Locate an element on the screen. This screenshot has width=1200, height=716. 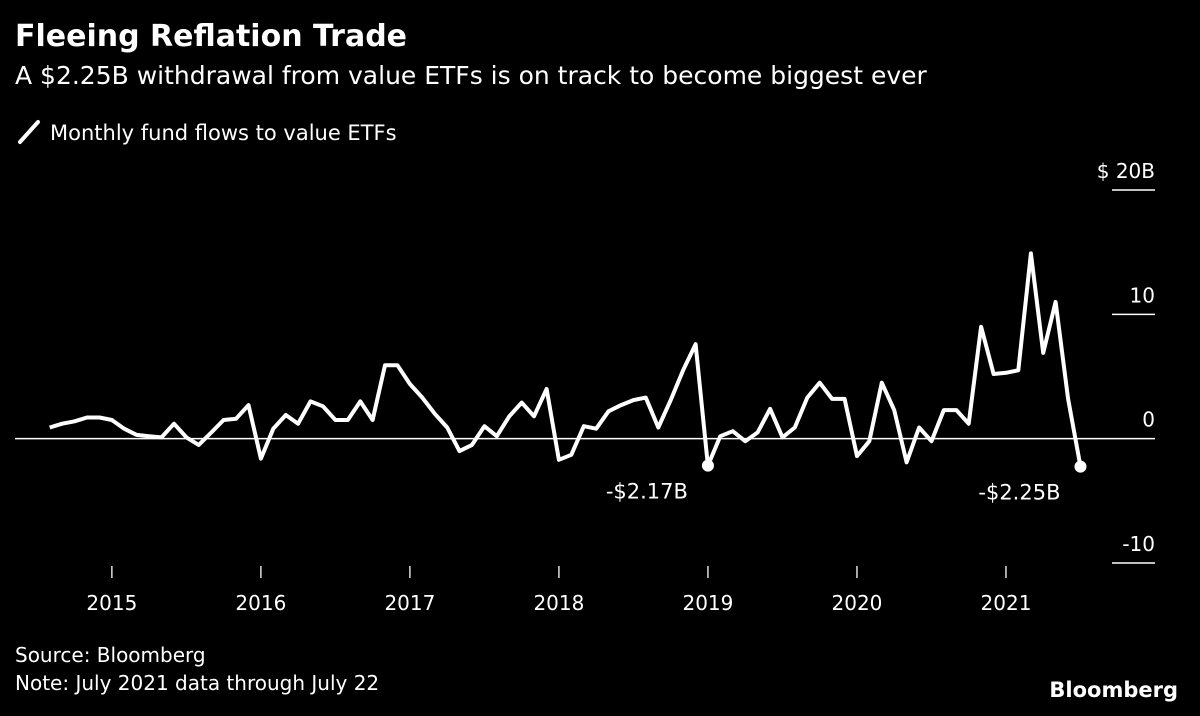
chart-title: Fleeing Reflation Trade is located at coordinates (211, 36).